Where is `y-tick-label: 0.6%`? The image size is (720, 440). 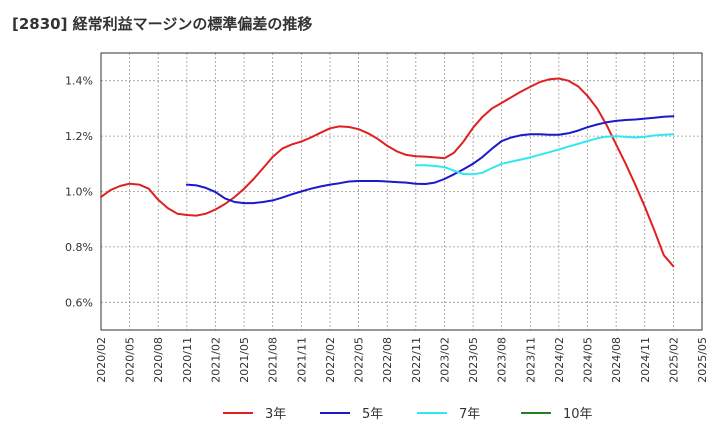
y-tick-label: 0.6% is located at coordinates (79, 302).